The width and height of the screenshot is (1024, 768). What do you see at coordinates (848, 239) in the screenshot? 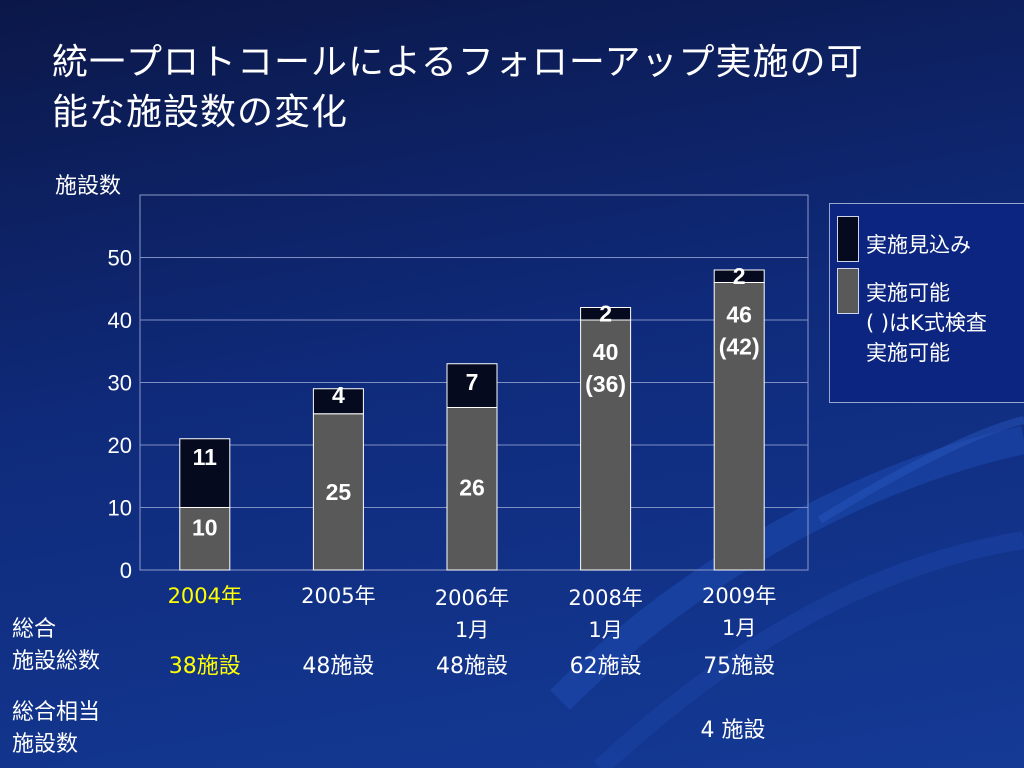
I see `legend-swatch-expected` at bounding box center [848, 239].